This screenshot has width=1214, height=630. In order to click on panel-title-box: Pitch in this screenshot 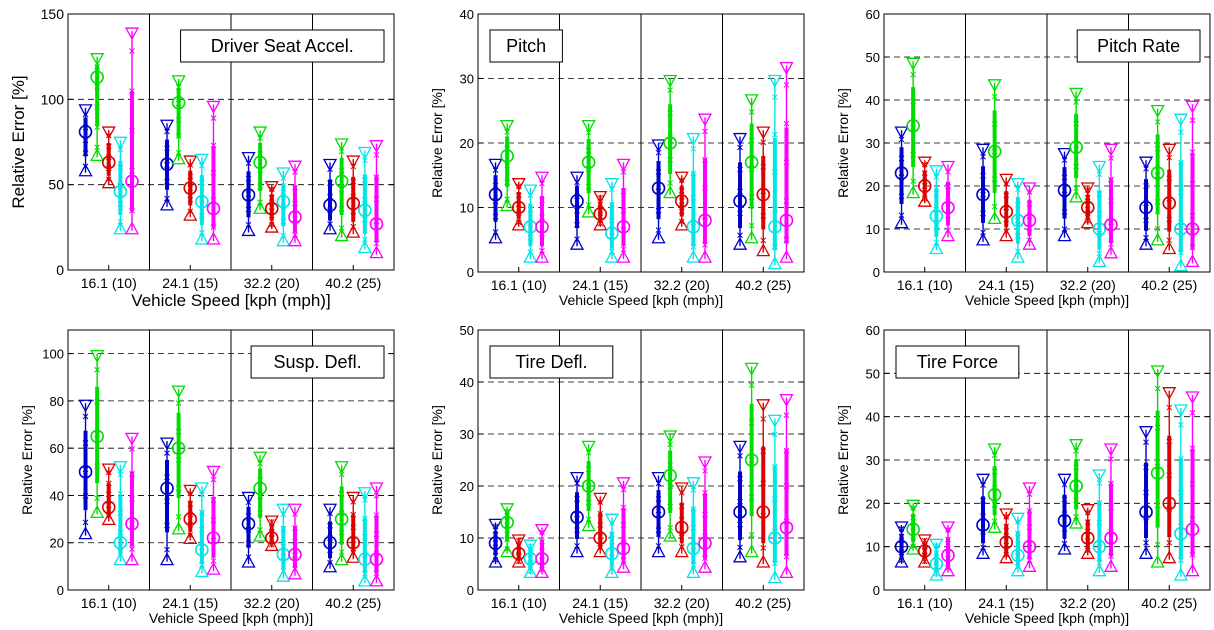, I will do `click(526, 46)`.